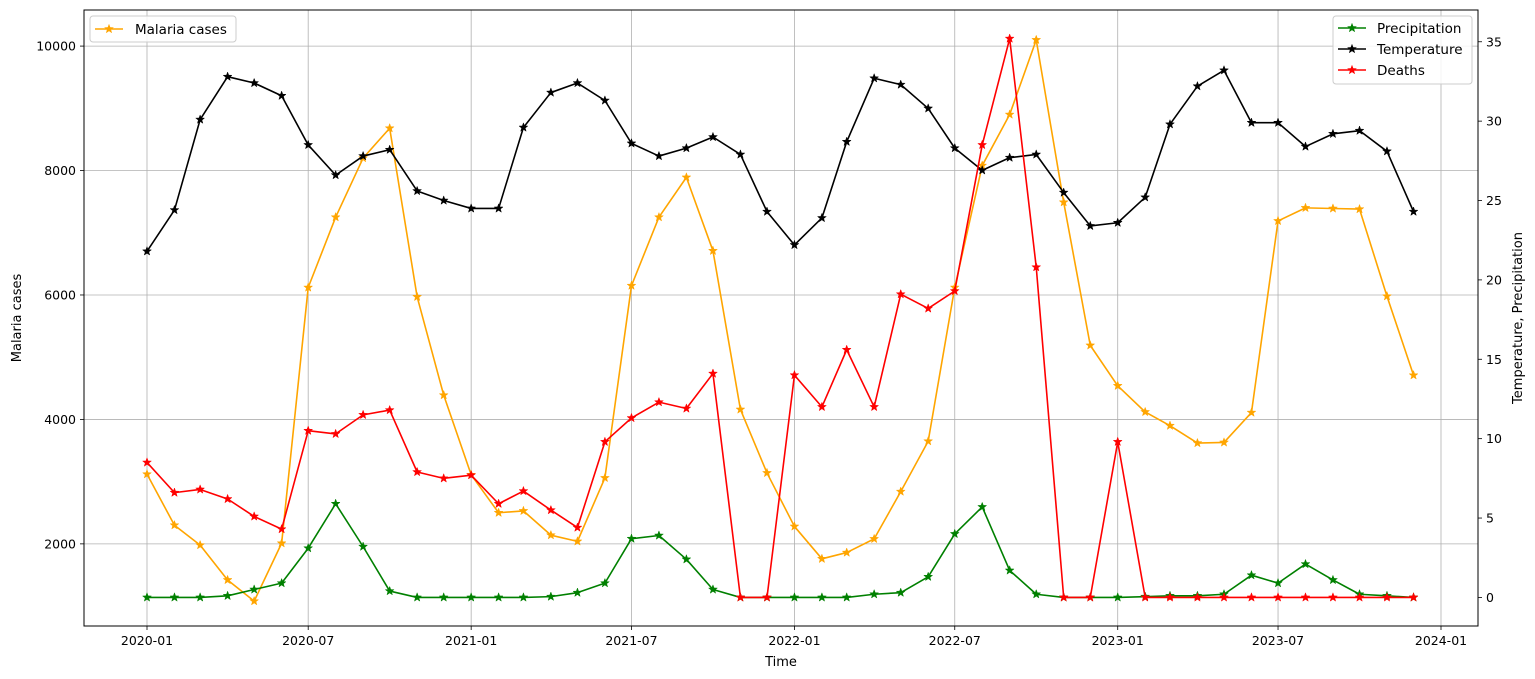 The width and height of the screenshot is (1535, 679). Describe the element at coordinates (631, 640) in the screenshot. I see `x-tick-label: 2021-07` at that location.